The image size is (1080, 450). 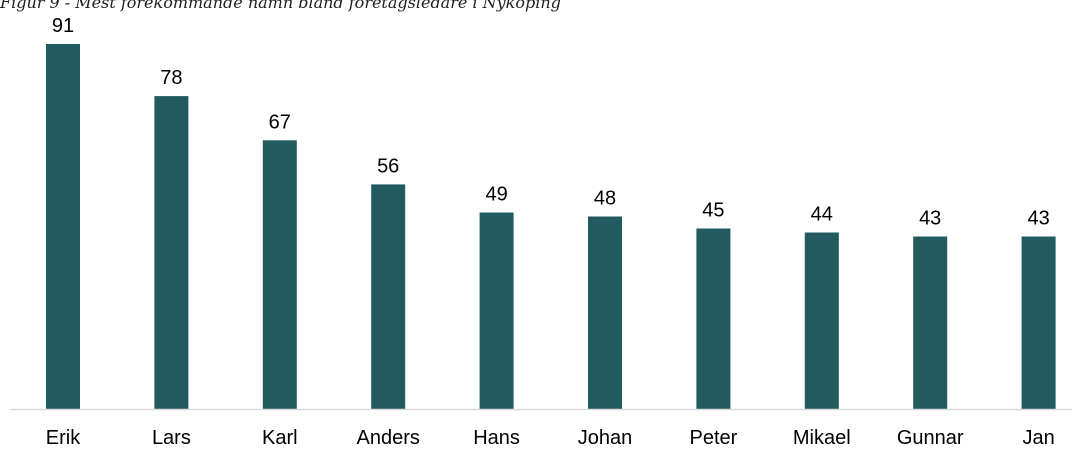 I want to click on bar-johan, so click(x=605, y=312).